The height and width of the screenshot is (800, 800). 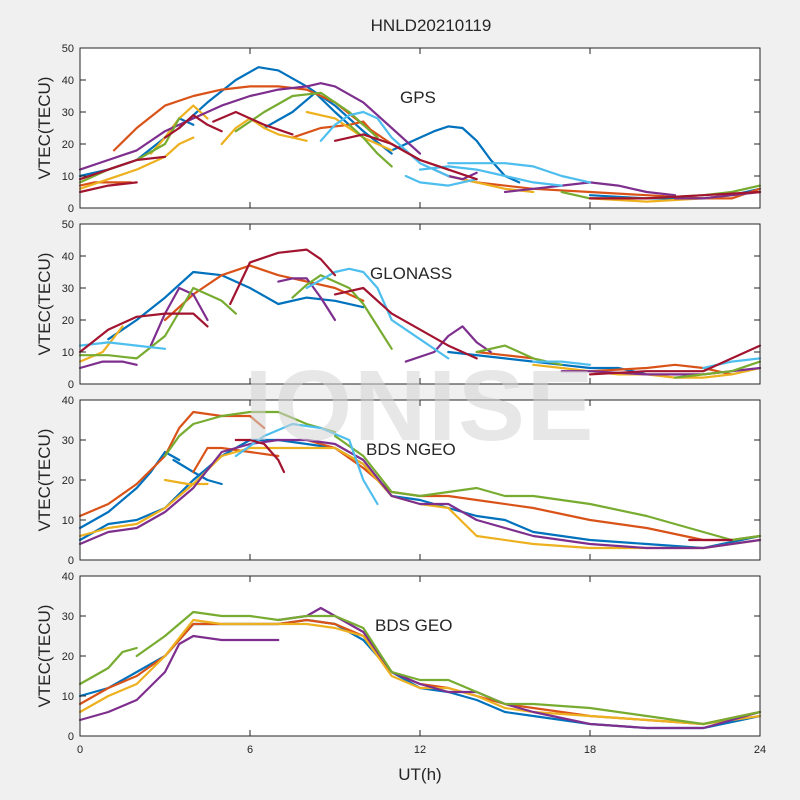 I want to click on panel-label: GPS, so click(x=418, y=97).